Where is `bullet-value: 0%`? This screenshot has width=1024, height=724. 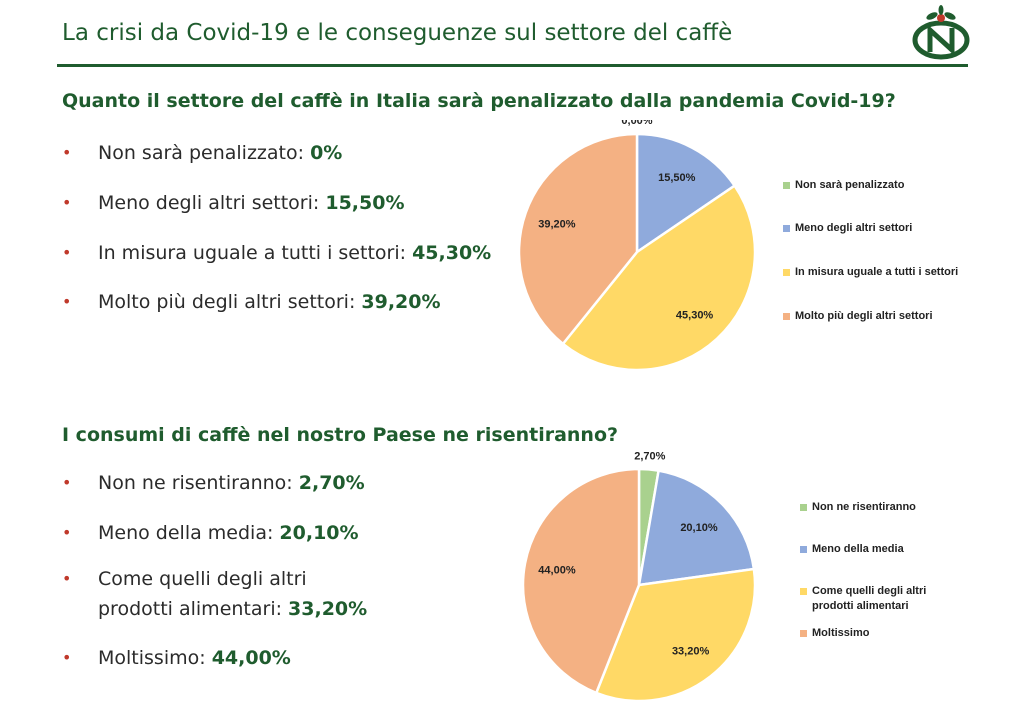 bullet-value: 0% is located at coordinates (326, 153).